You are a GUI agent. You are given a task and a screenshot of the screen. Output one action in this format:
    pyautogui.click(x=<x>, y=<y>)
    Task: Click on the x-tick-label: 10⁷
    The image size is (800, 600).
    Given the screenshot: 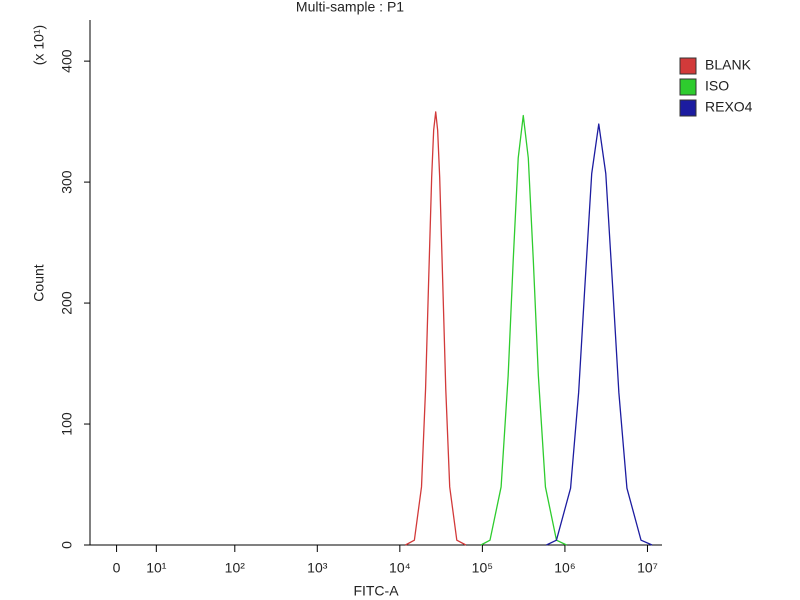 What is the action you would take?
    pyautogui.click(x=647, y=568)
    